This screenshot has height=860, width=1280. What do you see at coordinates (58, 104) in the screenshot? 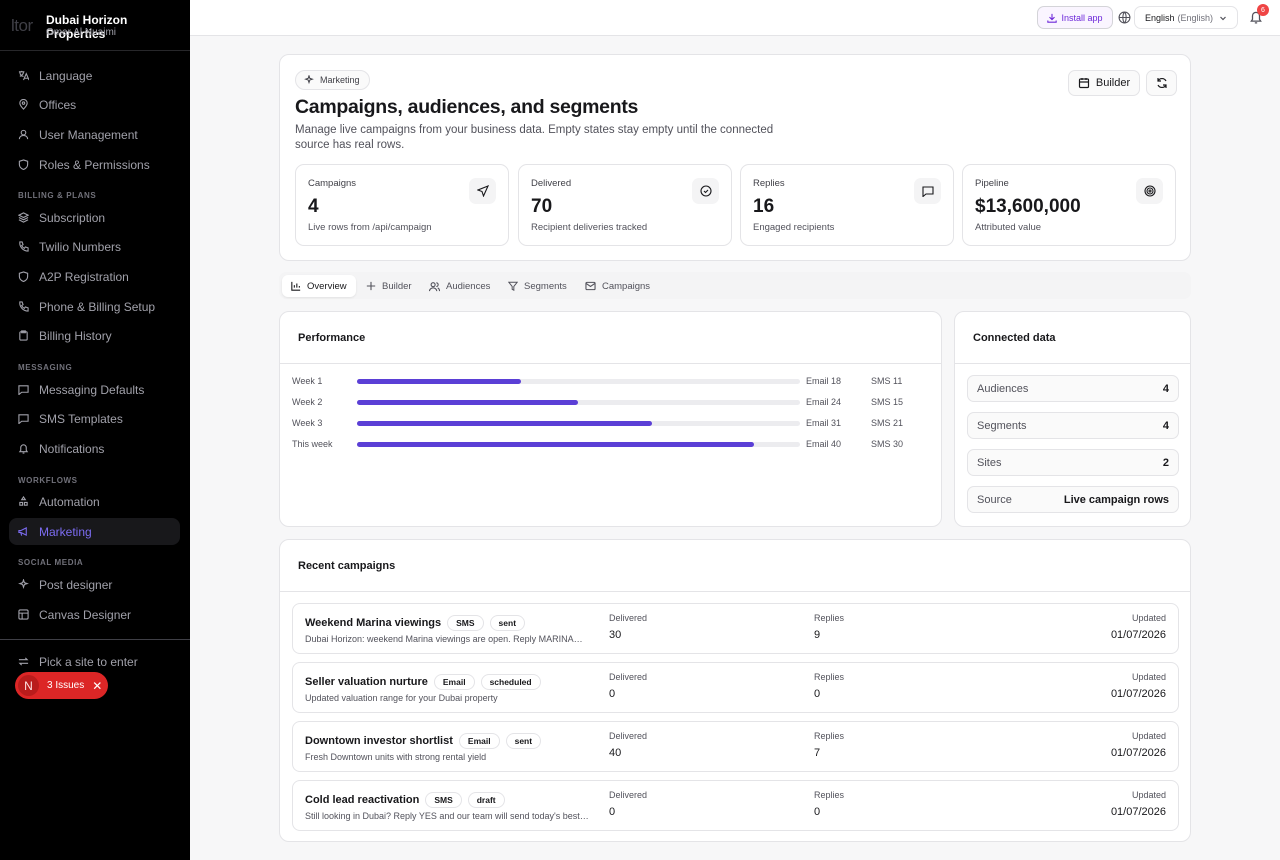
I see `sidebar-item-label: Offices` at bounding box center [58, 104].